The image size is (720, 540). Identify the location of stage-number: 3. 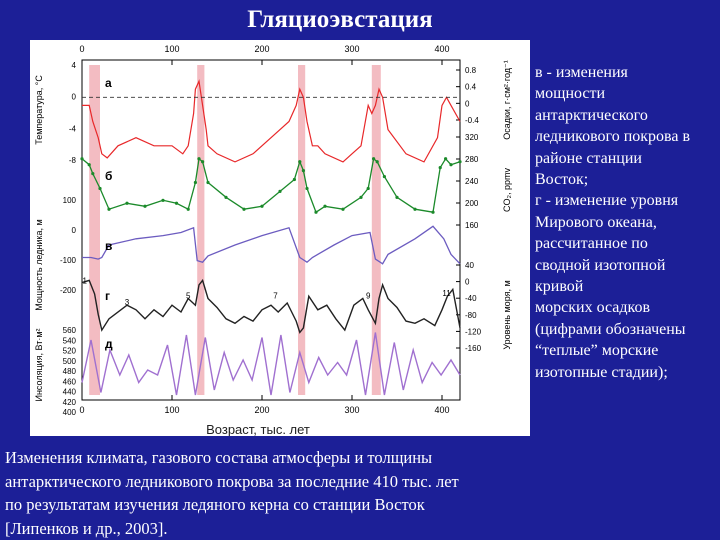
(127, 302).